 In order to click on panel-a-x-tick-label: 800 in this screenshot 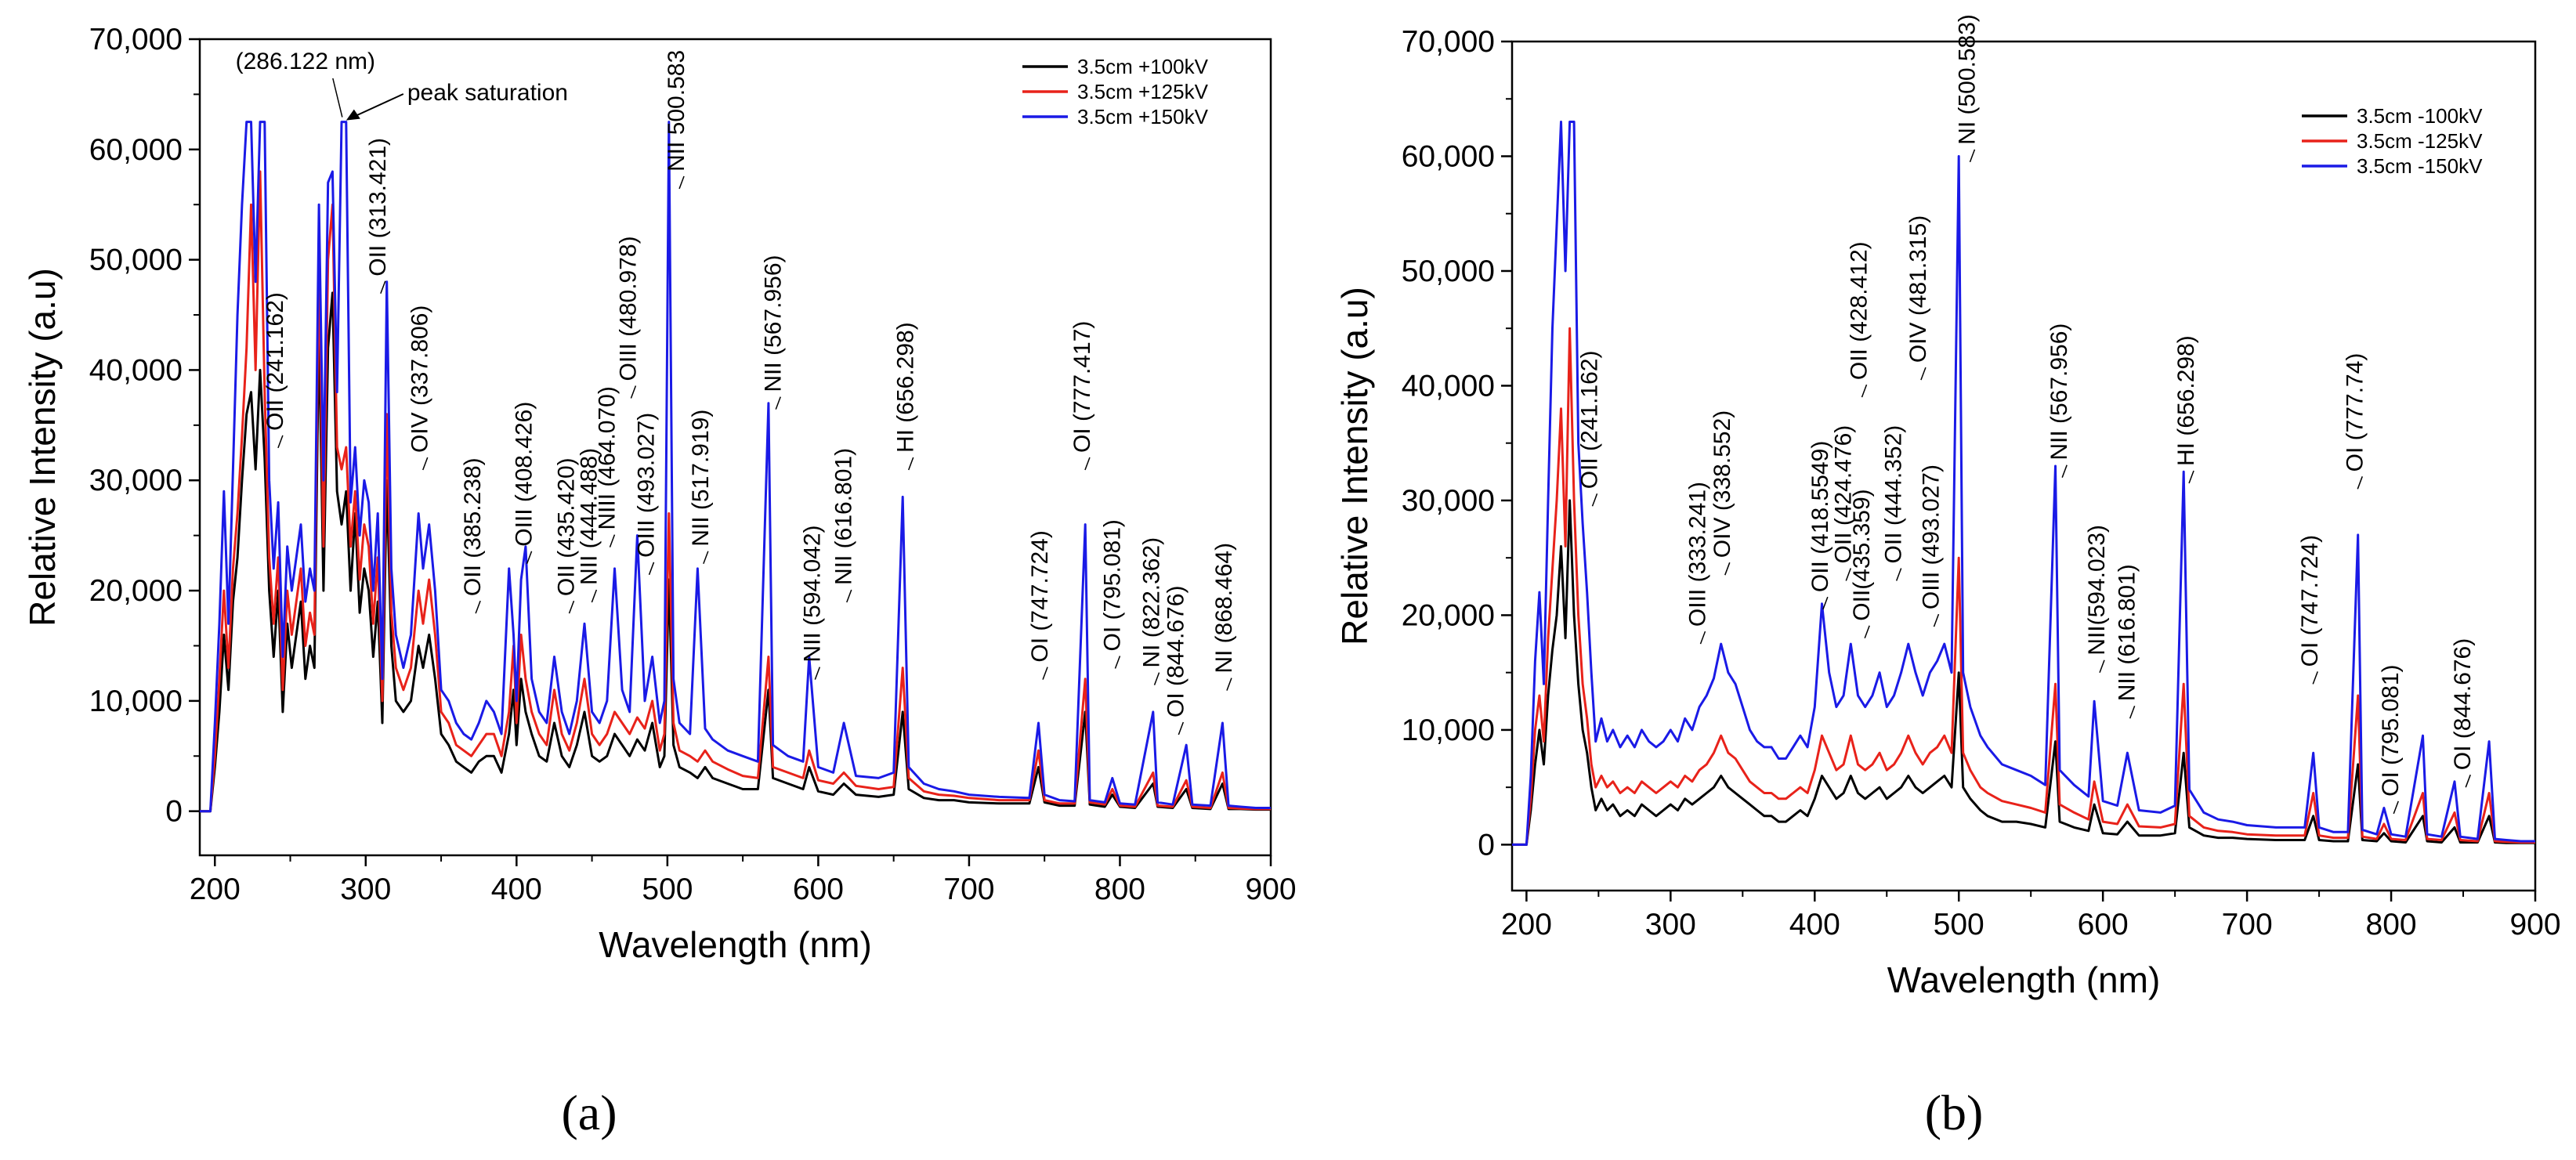, I will do `click(1120, 889)`.